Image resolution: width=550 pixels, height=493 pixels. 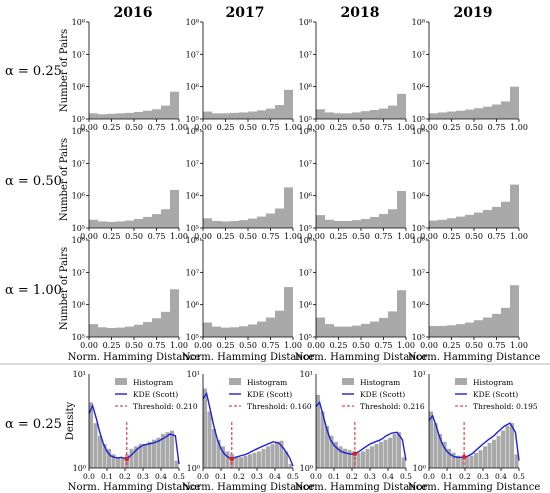 What do you see at coordinates (133, 13) in the screenshot?
I see `year-header-2016: 2016` at bounding box center [133, 13].